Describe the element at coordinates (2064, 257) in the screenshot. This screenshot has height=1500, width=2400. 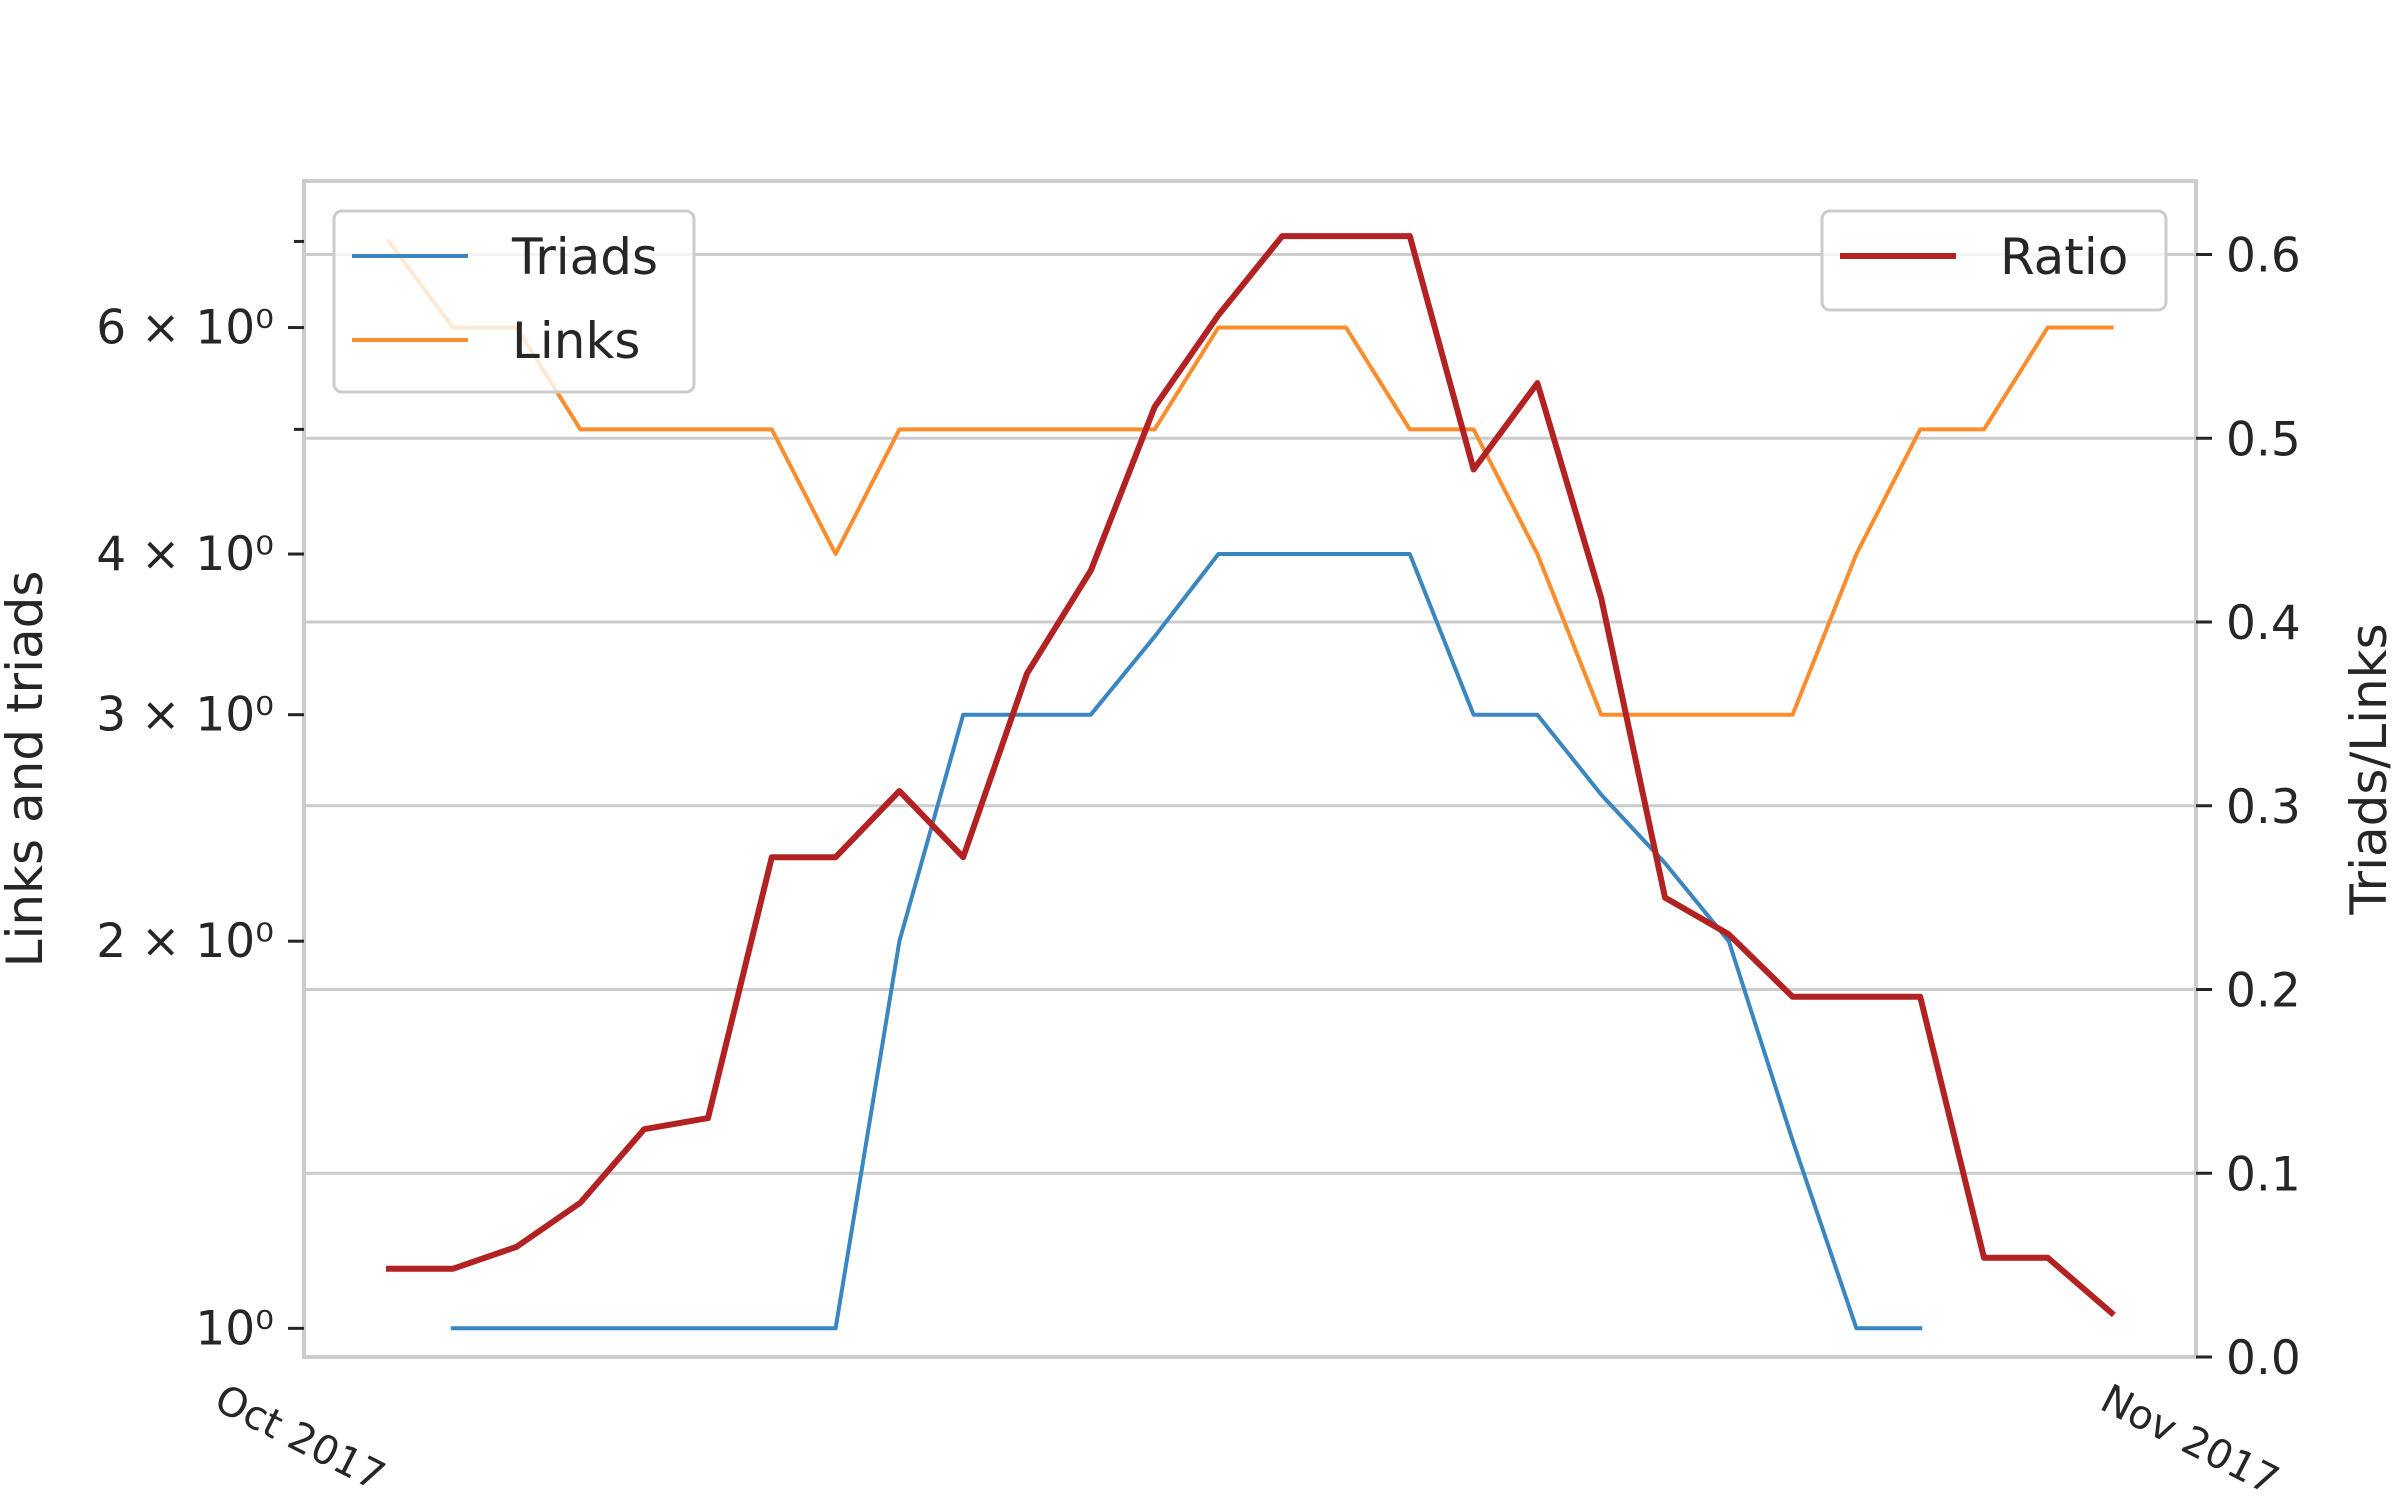
I see `legend-label-ratio: Ratio` at that location.